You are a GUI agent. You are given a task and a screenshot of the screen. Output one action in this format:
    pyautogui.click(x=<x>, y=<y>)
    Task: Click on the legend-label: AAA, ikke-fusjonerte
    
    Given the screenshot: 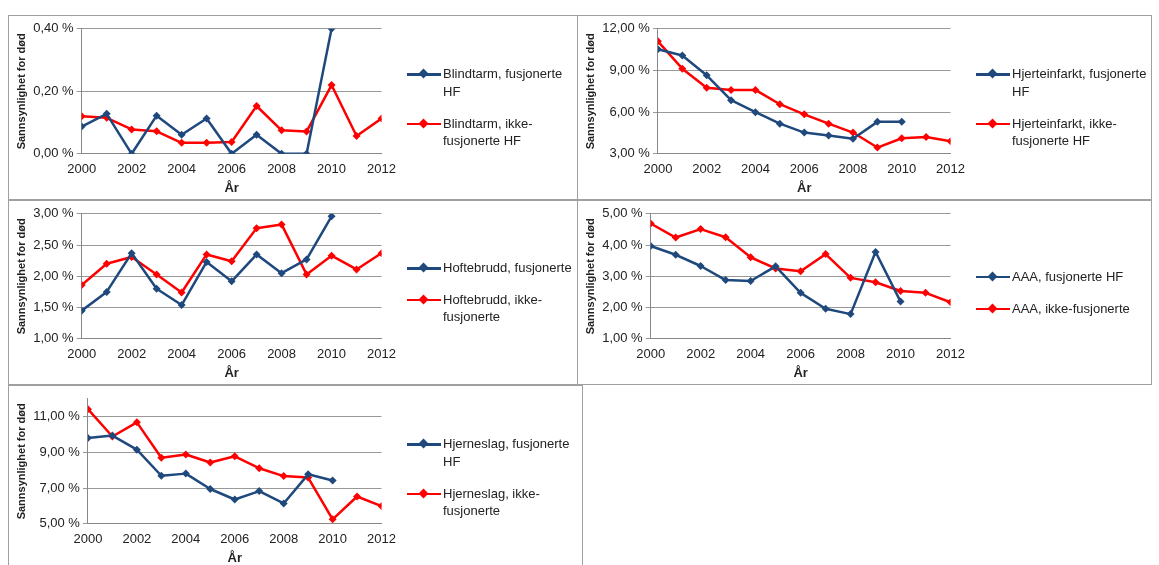 What is the action you would take?
    pyautogui.click(x=1071, y=308)
    